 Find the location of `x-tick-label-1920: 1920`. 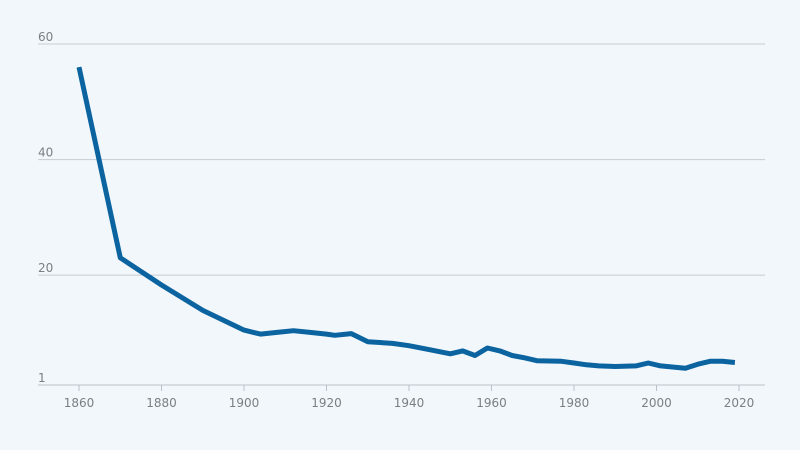

x-tick-label-1920: 1920 is located at coordinates (326, 403).